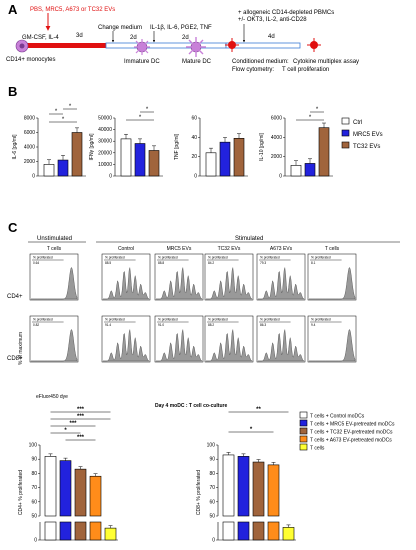  Describe the element at coordinates (105, 142) in the screenshot. I see `y-tick-label: 30000` at that location.